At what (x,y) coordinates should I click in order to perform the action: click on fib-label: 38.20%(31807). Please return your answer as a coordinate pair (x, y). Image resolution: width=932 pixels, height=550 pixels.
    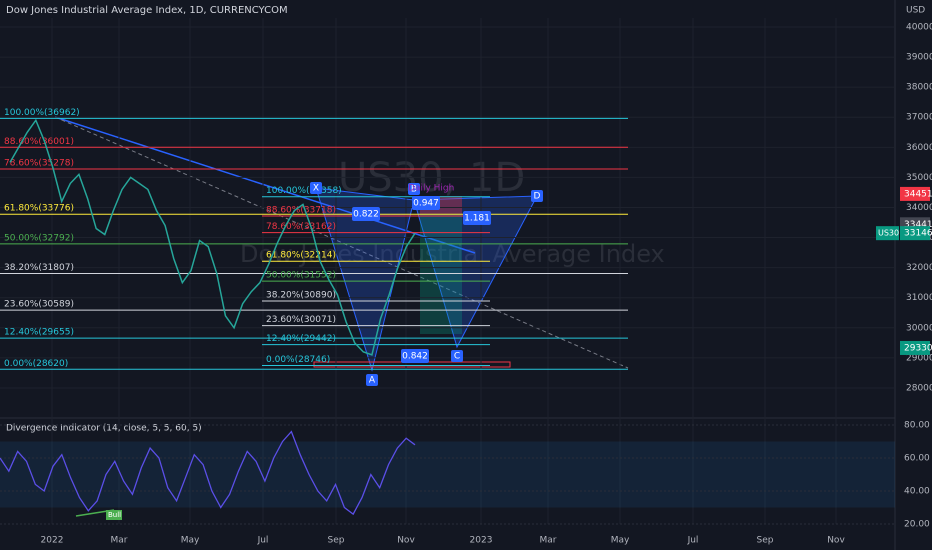
    Looking at the image, I should click on (39, 268).